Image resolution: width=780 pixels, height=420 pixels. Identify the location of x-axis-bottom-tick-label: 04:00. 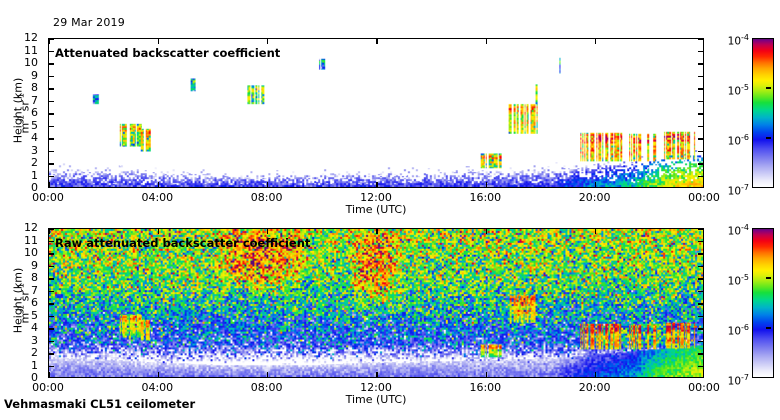
(157, 387).